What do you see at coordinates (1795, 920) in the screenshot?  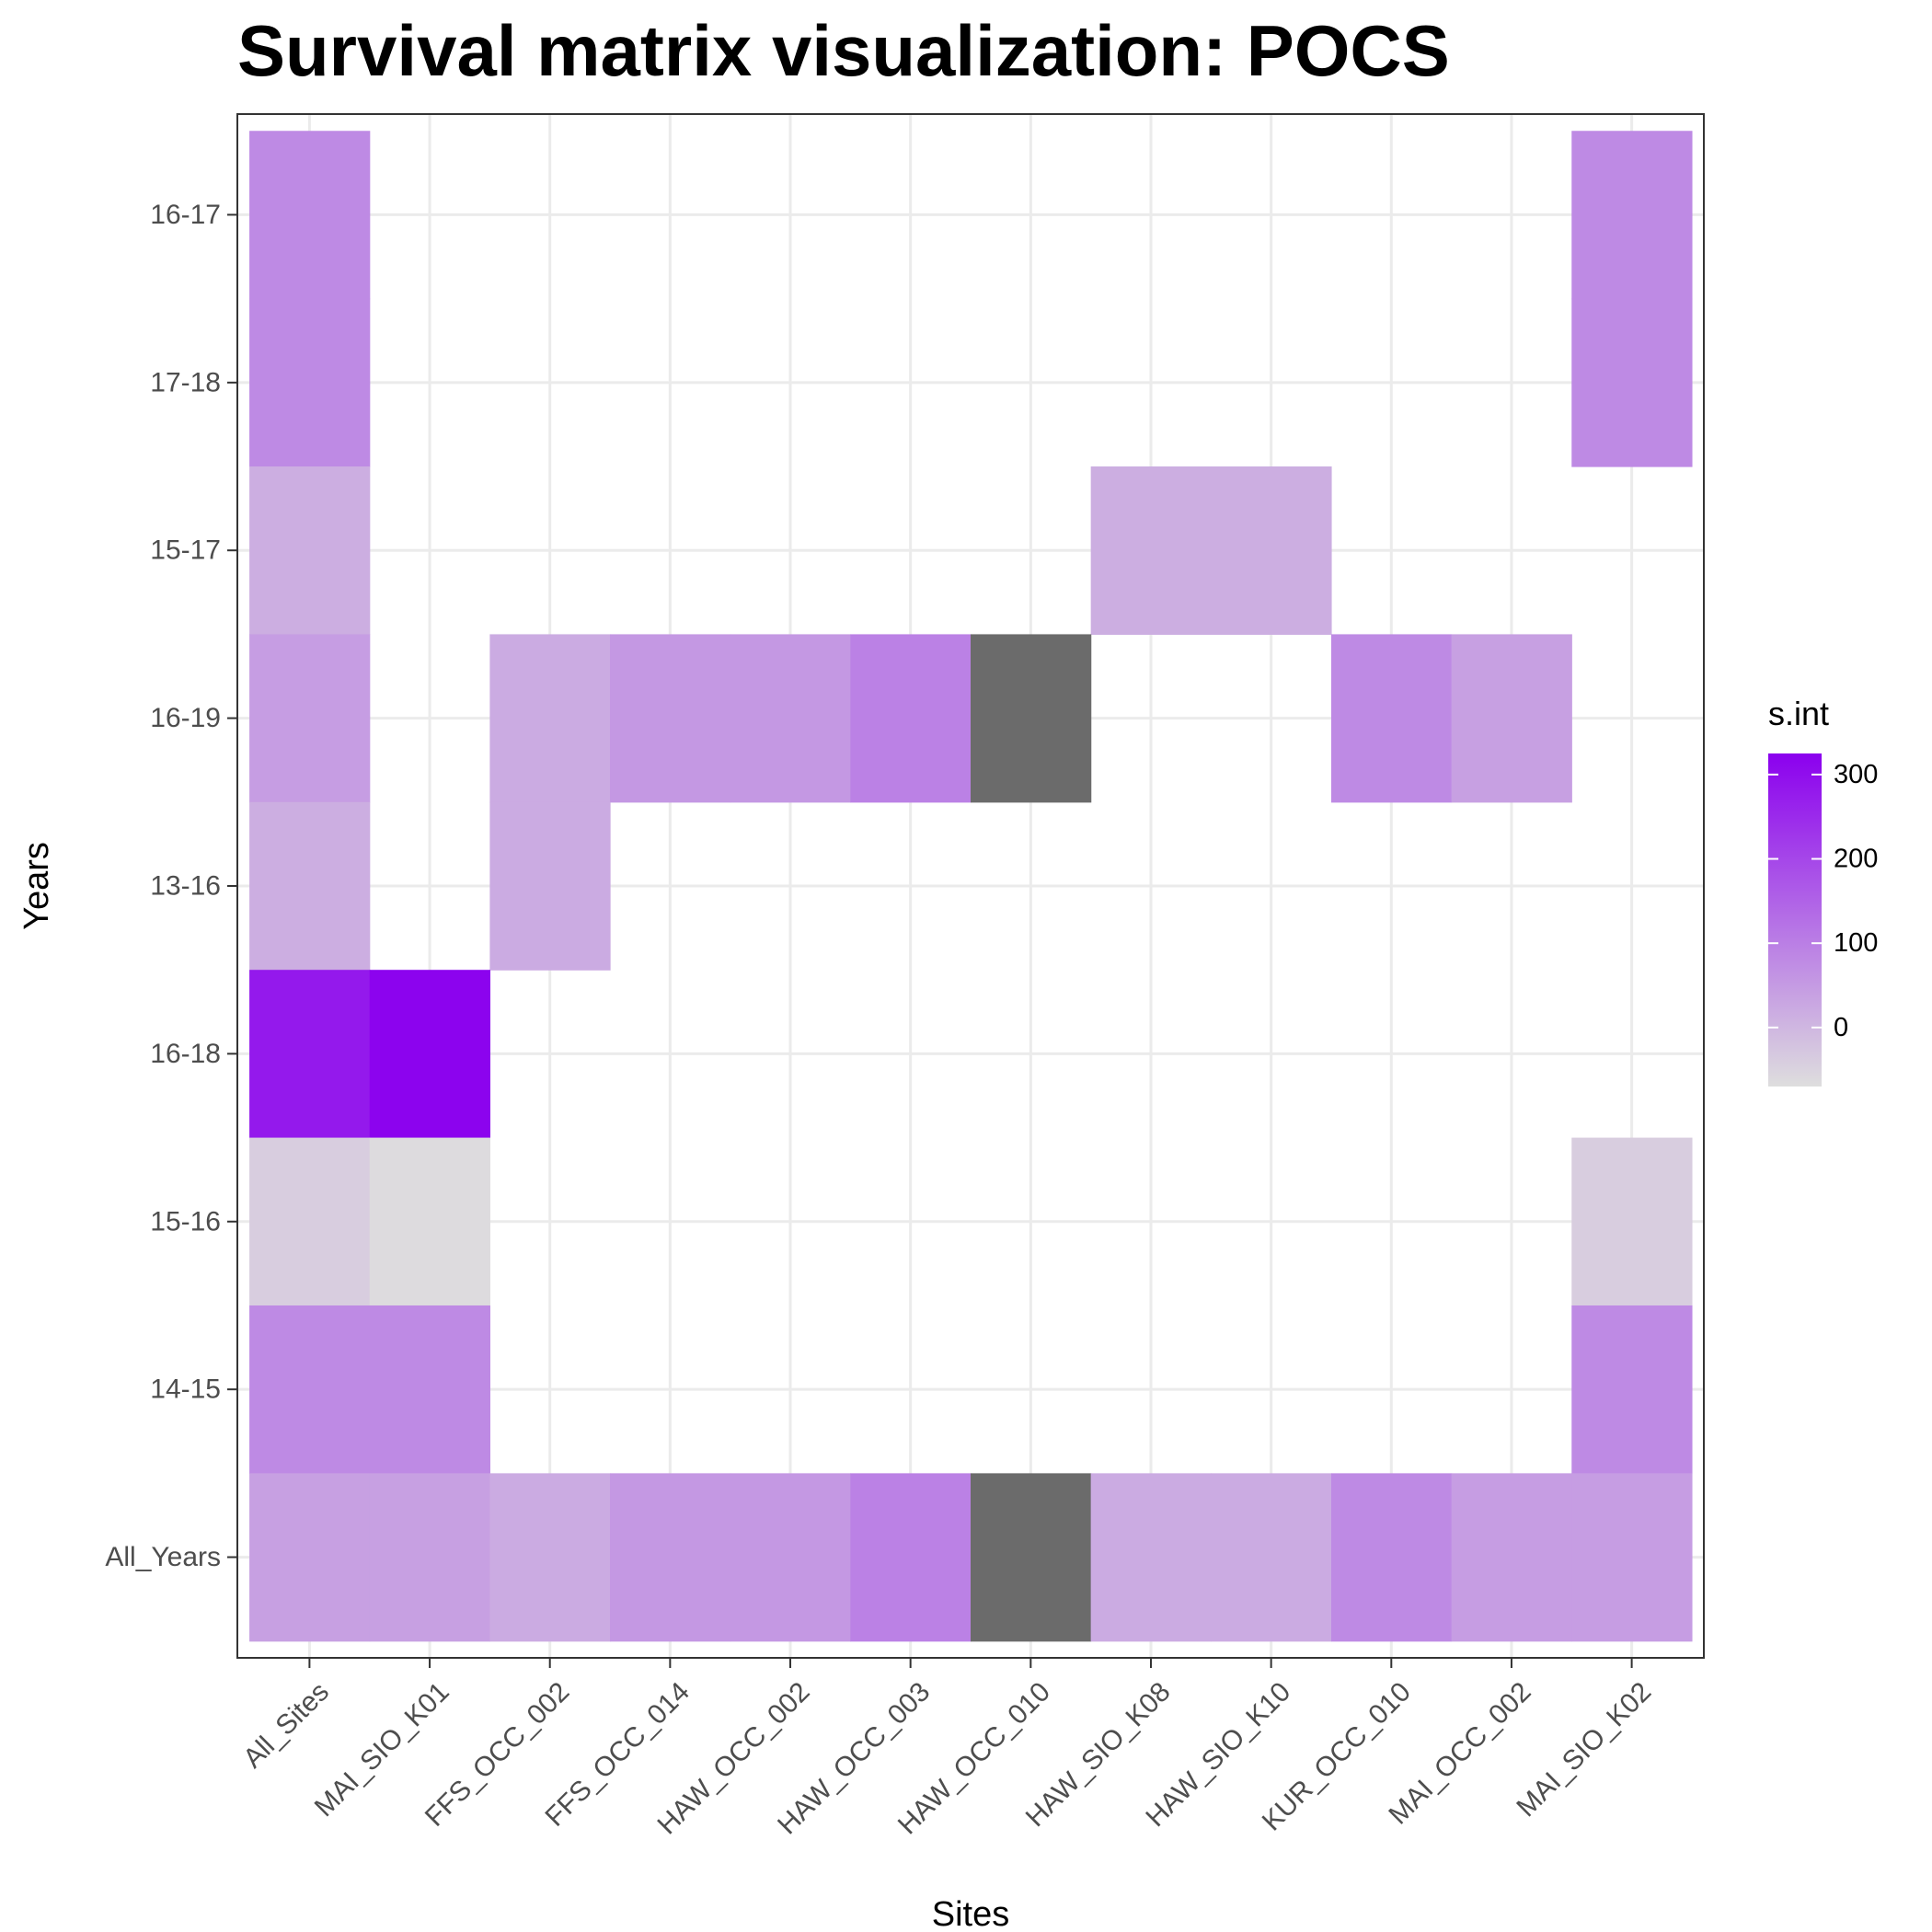 I see `legend-colorbar` at bounding box center [1795, 920].